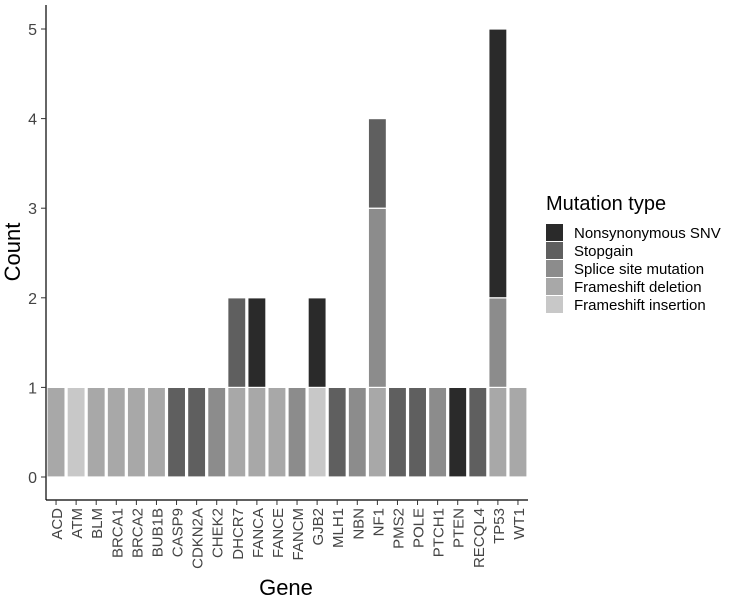 Image resolution: width=746 pixels, height=598 pixels. What do you see at coordinates (238, 534) in the screenshot?
I see `x-tick-label: DHCR7` at bounding box center [238, 534].